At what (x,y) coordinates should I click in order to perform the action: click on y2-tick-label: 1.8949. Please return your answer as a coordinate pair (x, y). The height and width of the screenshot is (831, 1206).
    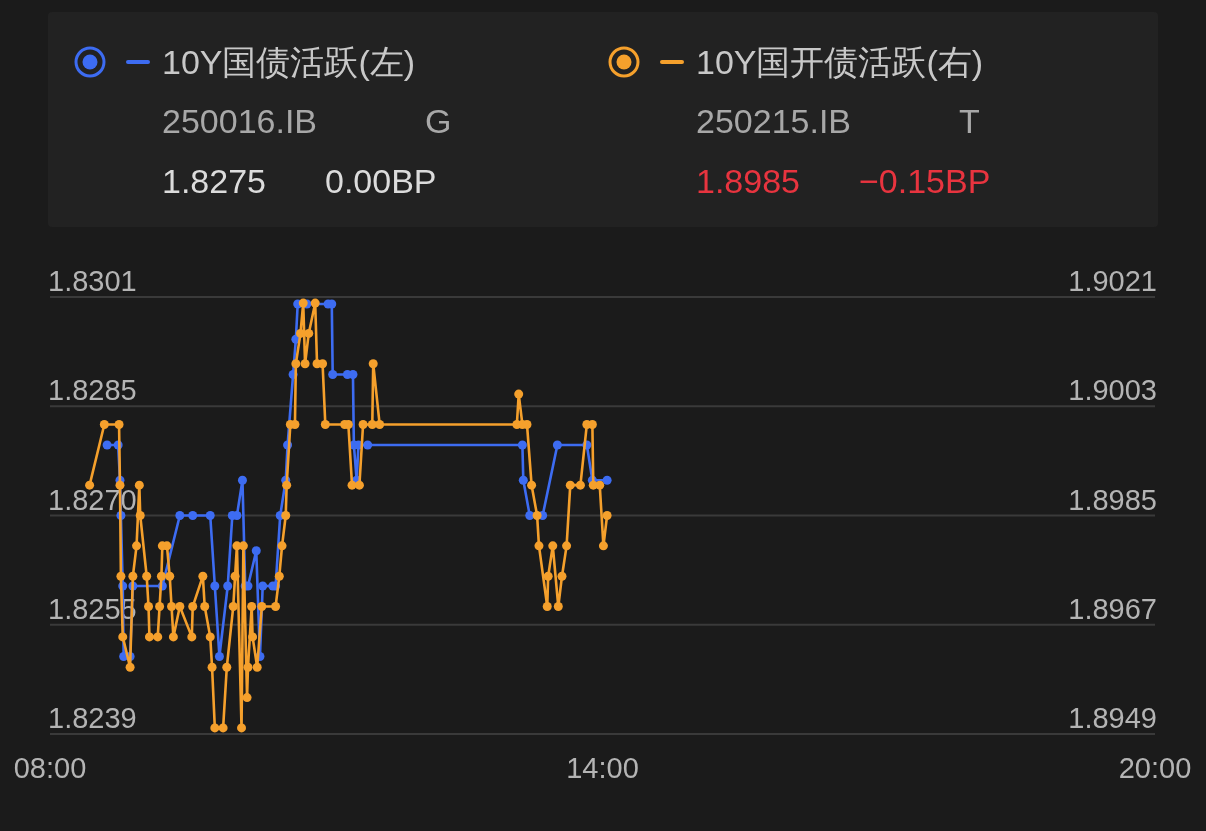
    Looking at the image, I should click on (1112, 718).